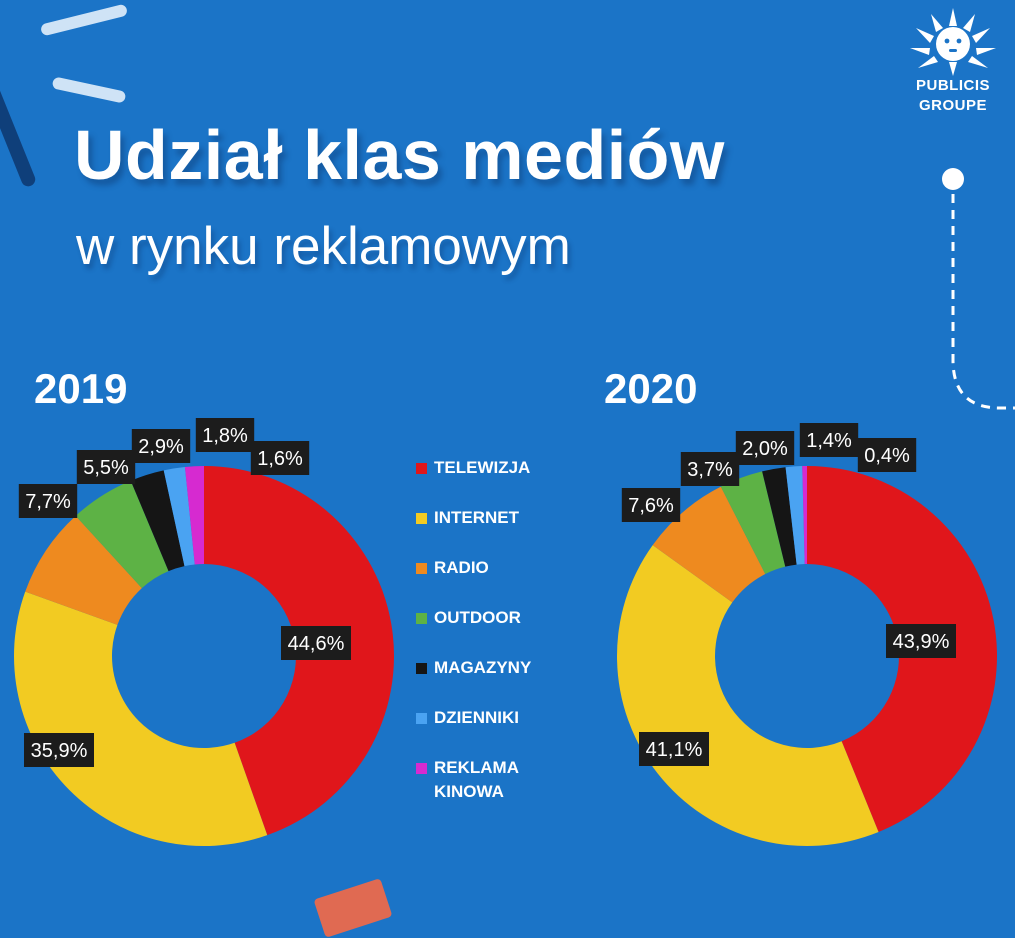 This screenshot has height=938, width=1015. I want to click on data-label-text: 3,7%, so click(710, 470).